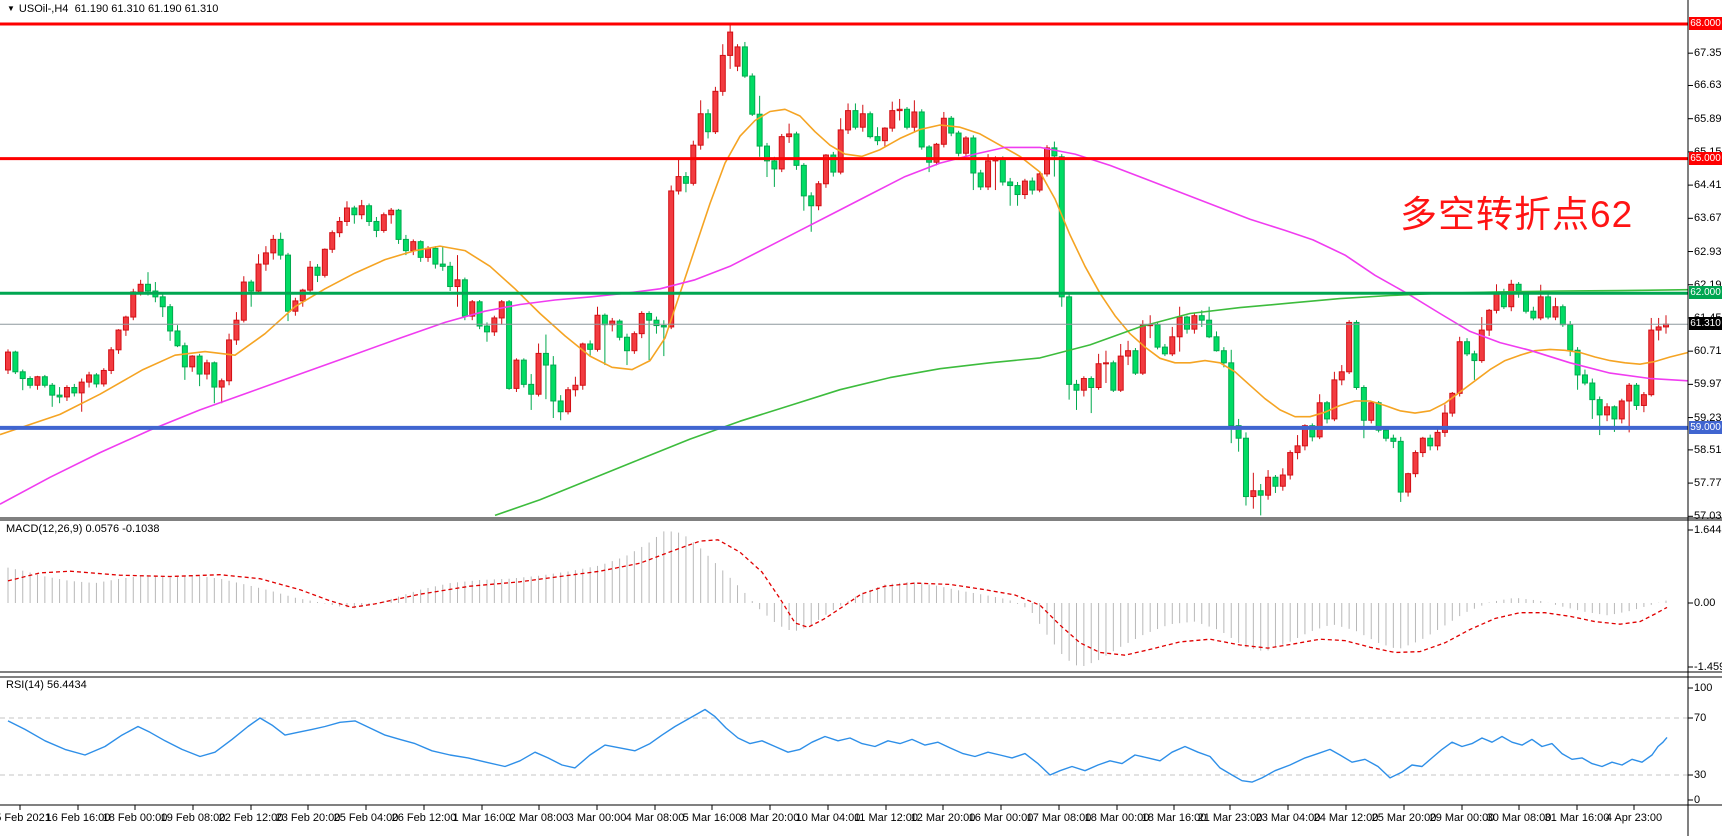 Image resolution: width=1722 pixels, height=836 pixels. I want to click on chart-title: ▼ USOil-,H4 61.190 61.310 61.190 61.310, so click(112, 9).